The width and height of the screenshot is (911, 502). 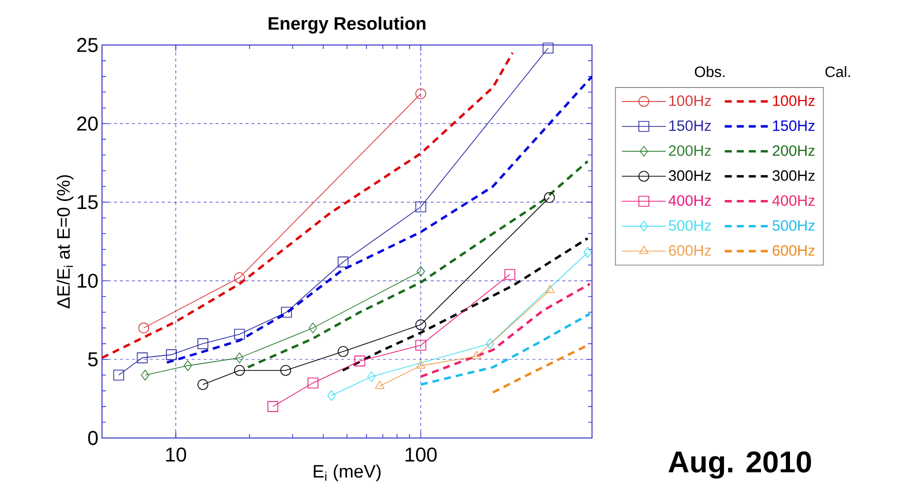 I want to click on y-tick-label: 20, so click(x=87, y=123).